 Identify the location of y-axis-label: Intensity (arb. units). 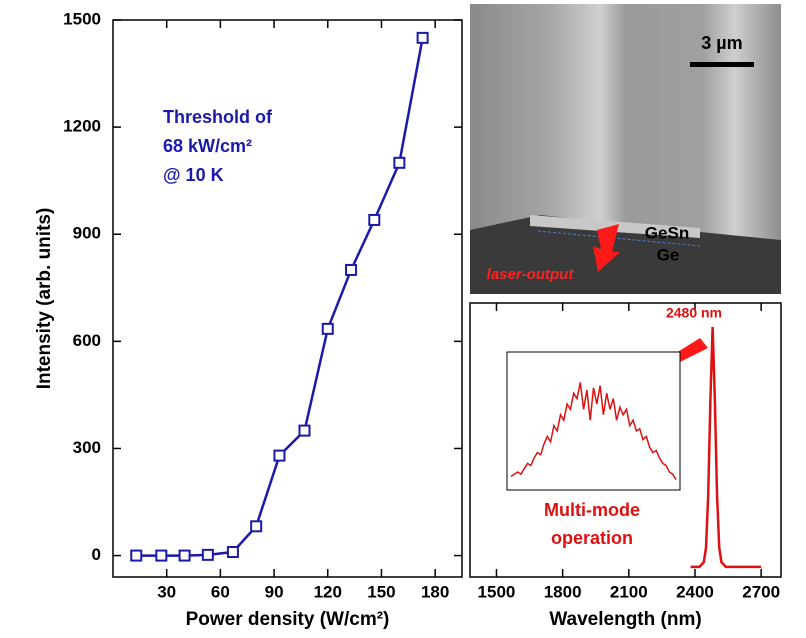
(44, 299).